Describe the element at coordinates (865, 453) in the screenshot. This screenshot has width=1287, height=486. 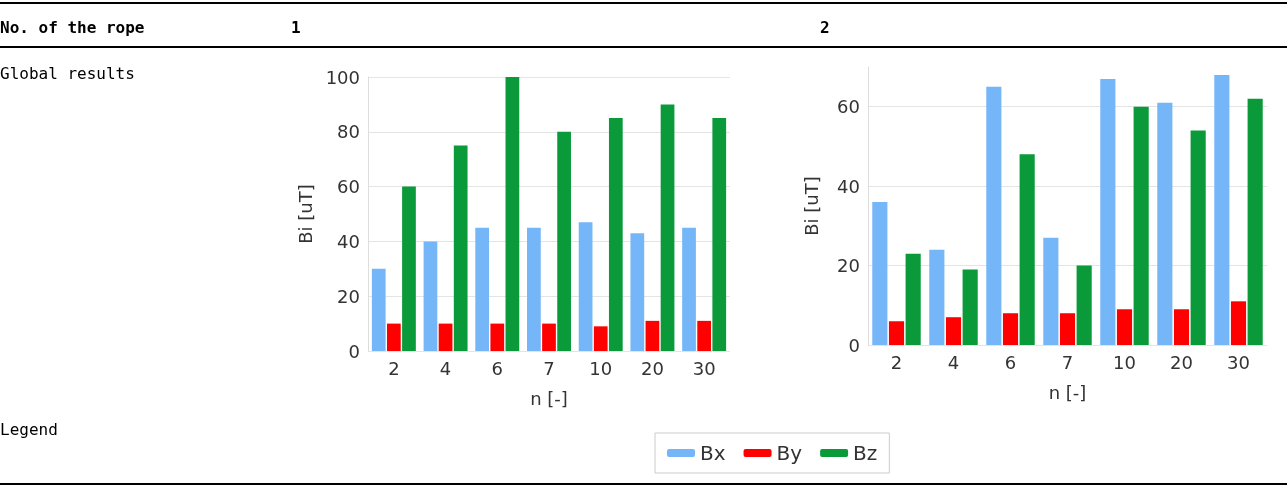
I see `legend-label: Bz` at that location.